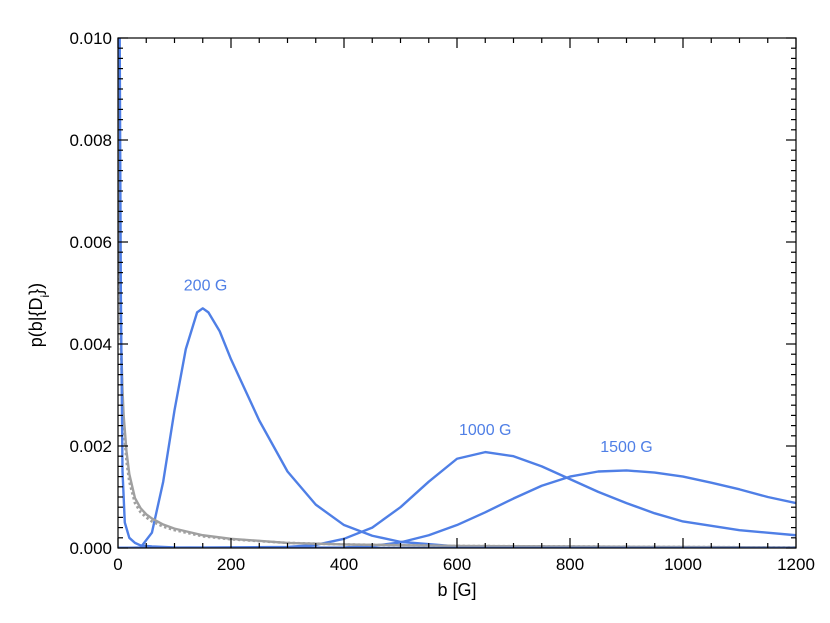 This screenshot has width=830, height=623. Describe the element at coordinates (206, 285) in the screenshot. I see `curve-annotation: 200 G` at that location.